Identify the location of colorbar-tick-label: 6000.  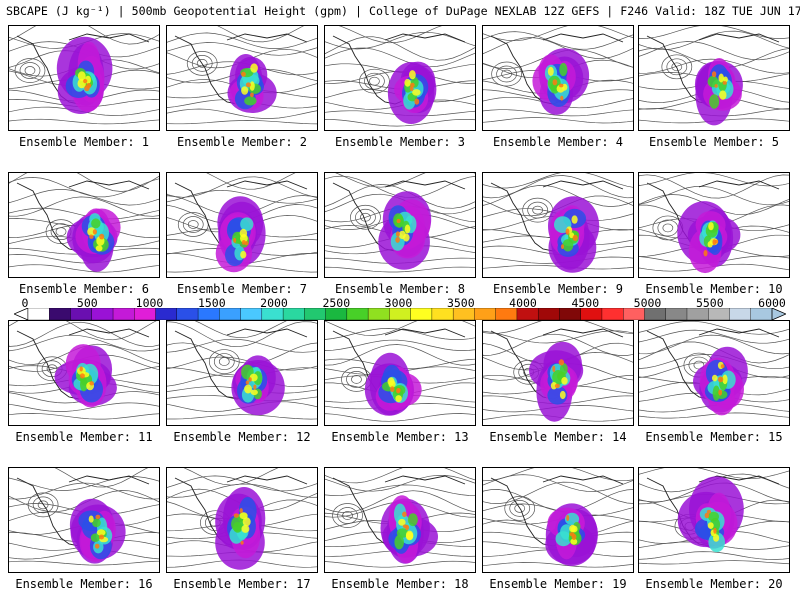
(772, 303).